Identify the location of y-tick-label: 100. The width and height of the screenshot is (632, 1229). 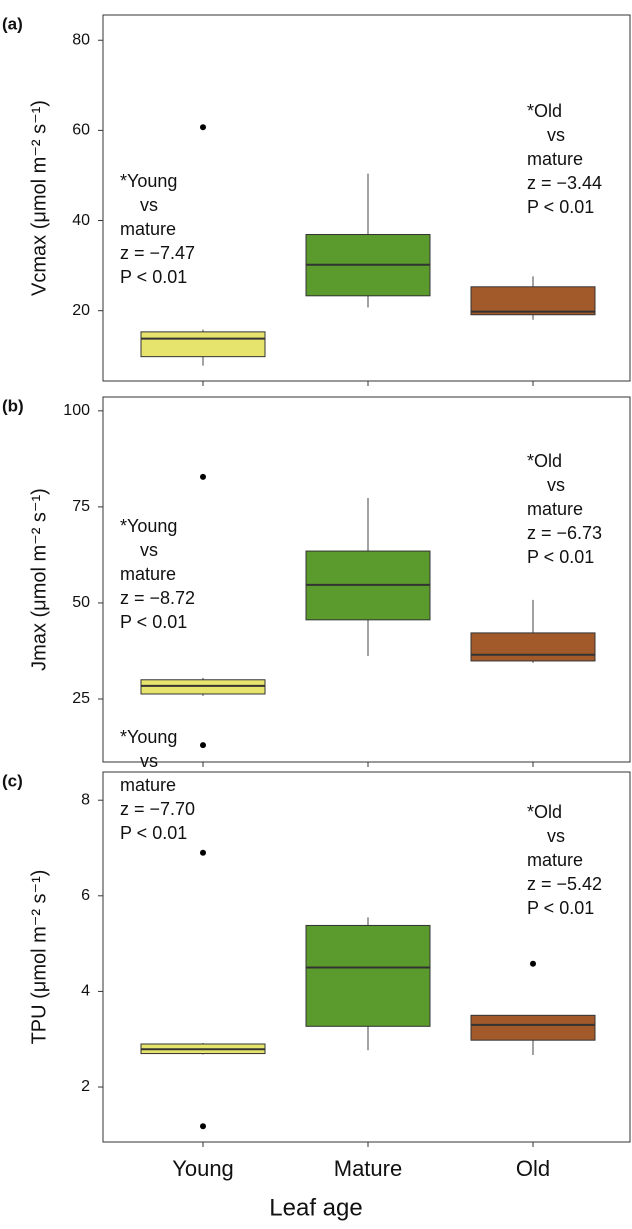
(76, 410).